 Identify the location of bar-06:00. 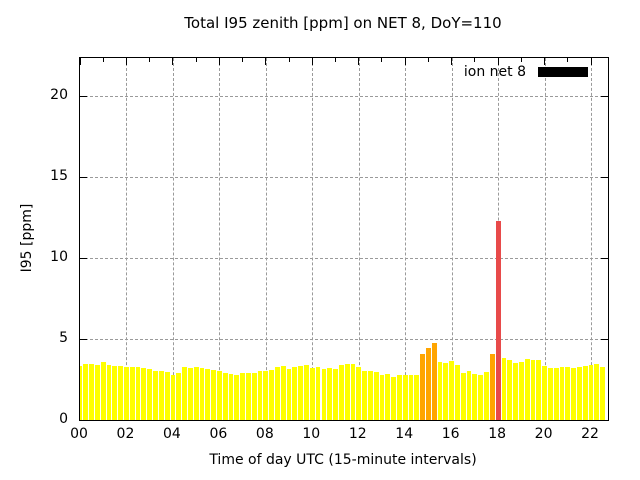
(219, 395).